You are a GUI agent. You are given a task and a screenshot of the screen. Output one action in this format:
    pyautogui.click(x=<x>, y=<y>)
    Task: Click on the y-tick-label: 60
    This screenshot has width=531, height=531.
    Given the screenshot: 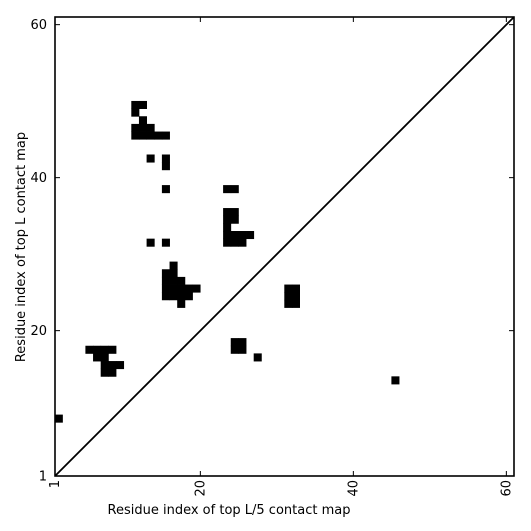 What is the action you would take?
    pyautogui.click(x=38, y=25)
    